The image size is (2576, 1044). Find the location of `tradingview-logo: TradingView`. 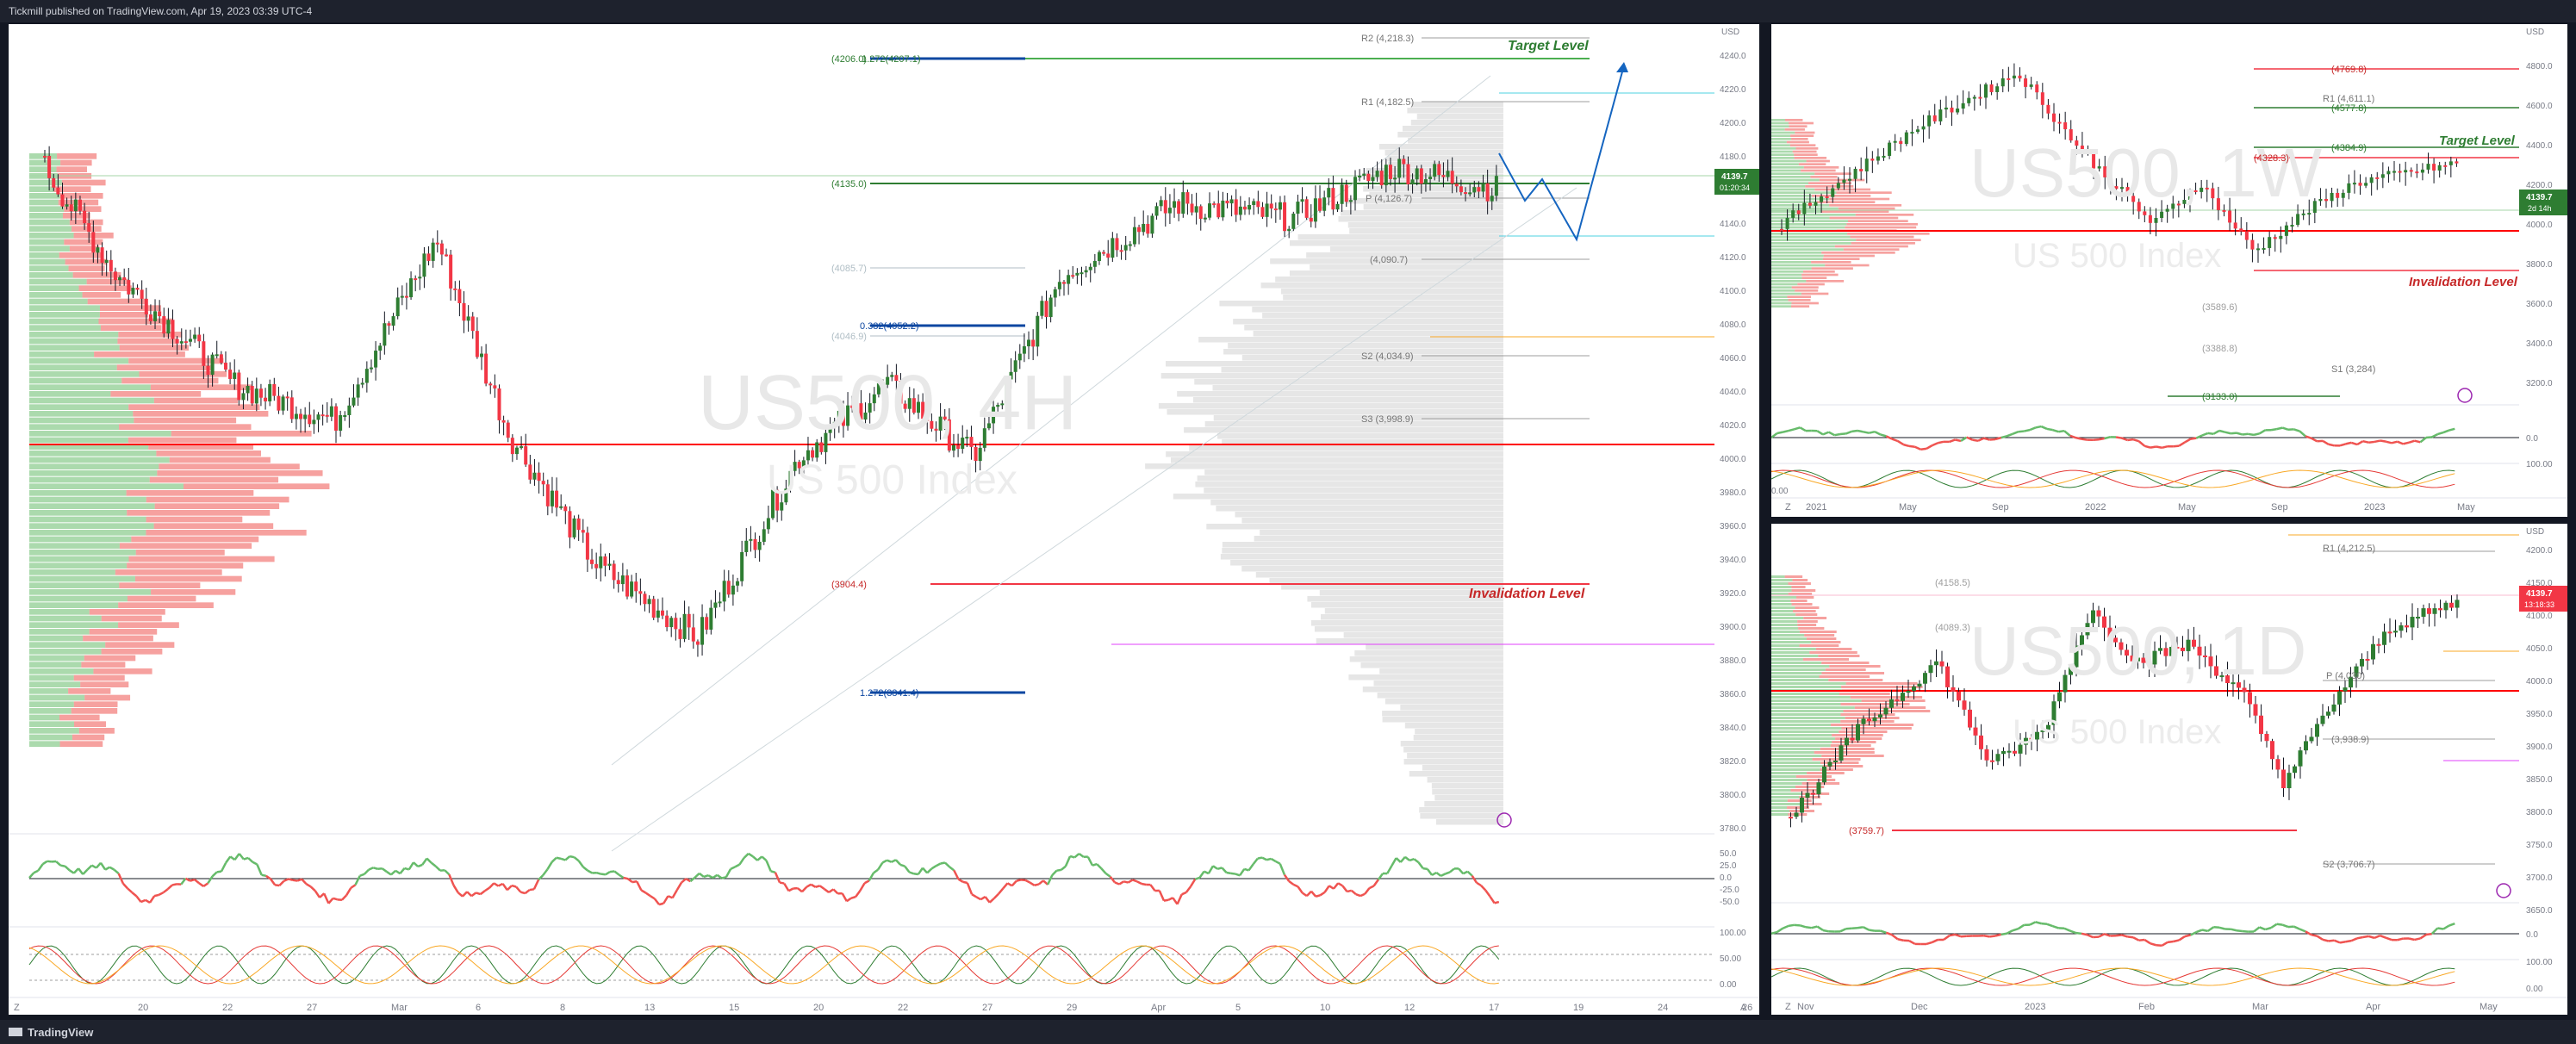

tradingview-logo: TradingView is located at coordinates (51, 1032).